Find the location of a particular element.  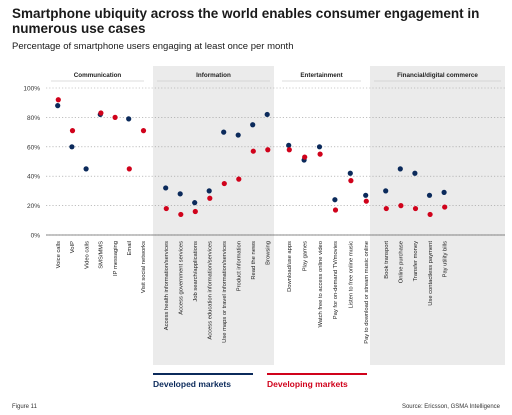

category-label: Job search/applications is located at coordinates (196, 271).